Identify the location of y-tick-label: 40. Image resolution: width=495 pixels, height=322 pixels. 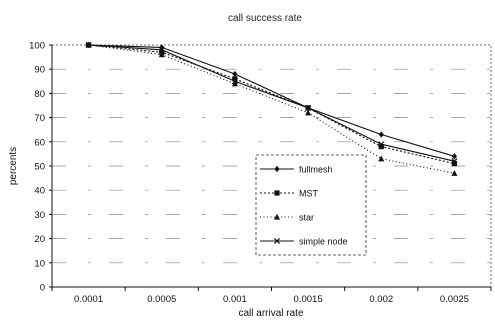
(39, 191).